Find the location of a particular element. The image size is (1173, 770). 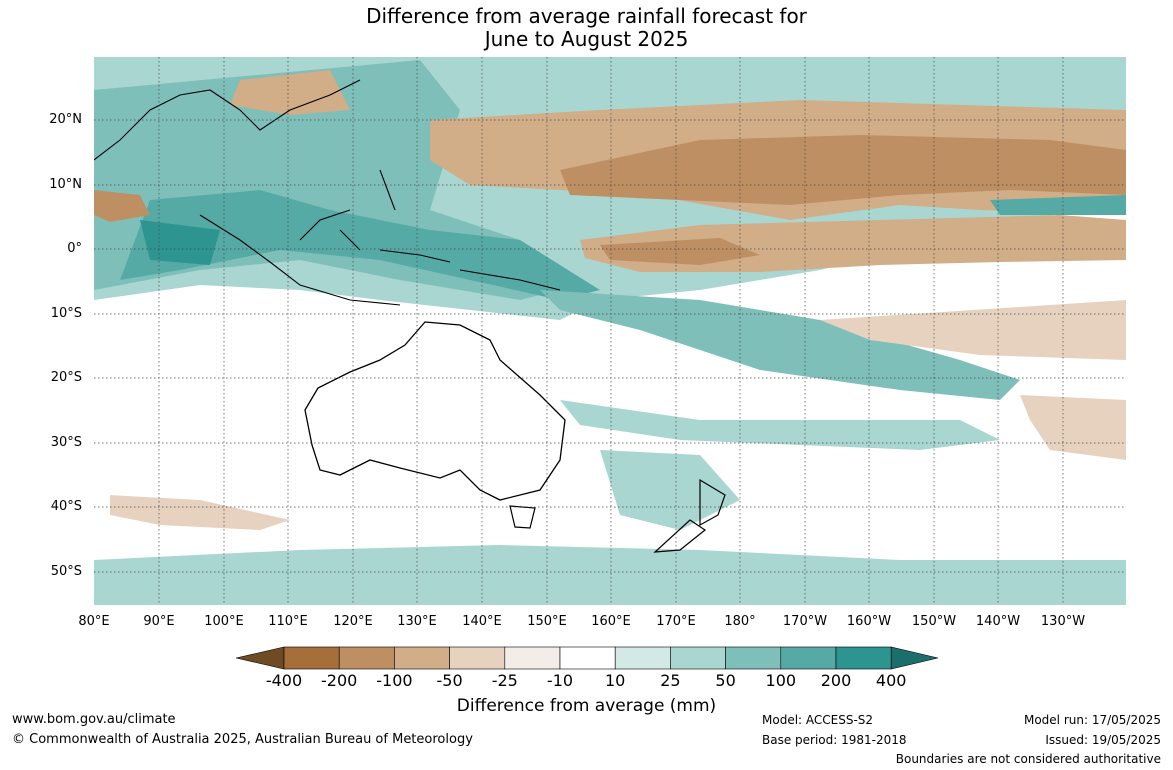

lat-label-20n: 20°N is located at coordinates (65, 119).